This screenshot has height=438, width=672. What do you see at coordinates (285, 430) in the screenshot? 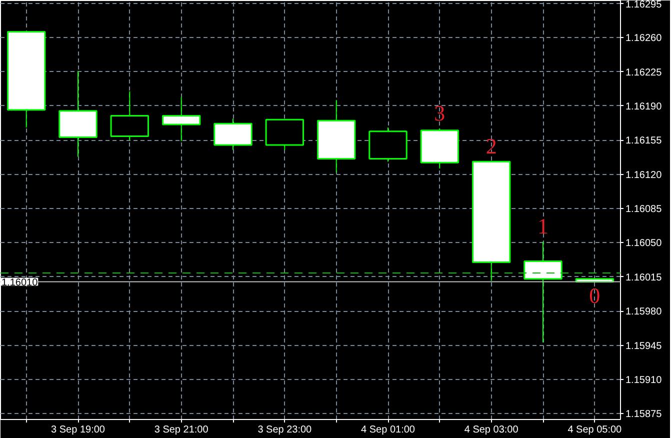
I see `x-tick-label: 3 Sep 23:00` at bounding box center [285, 430].